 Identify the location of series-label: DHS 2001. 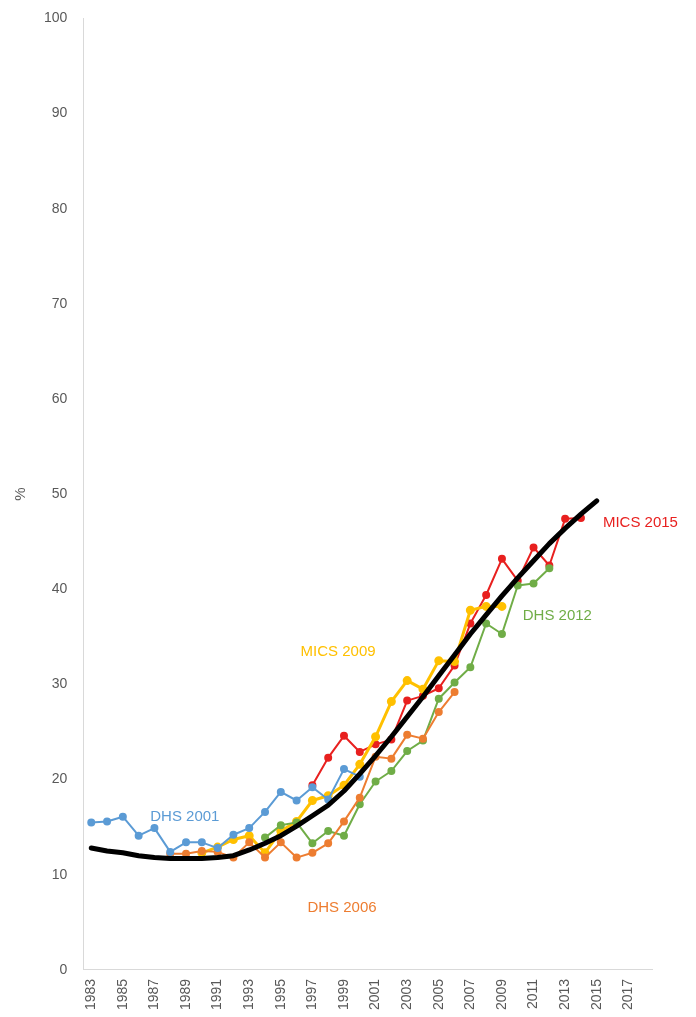
(185, 816).